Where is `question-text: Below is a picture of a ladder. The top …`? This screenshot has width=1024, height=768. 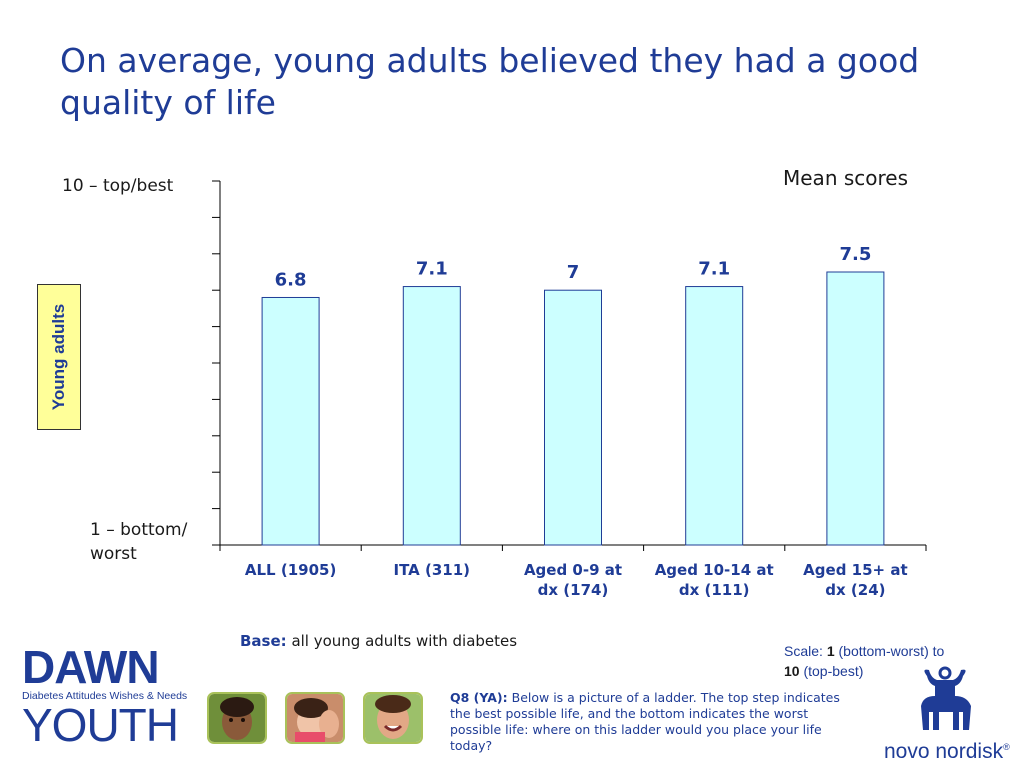
question-text: Below is a picture of a ladder. The top … is located at coordinates (645, 721).